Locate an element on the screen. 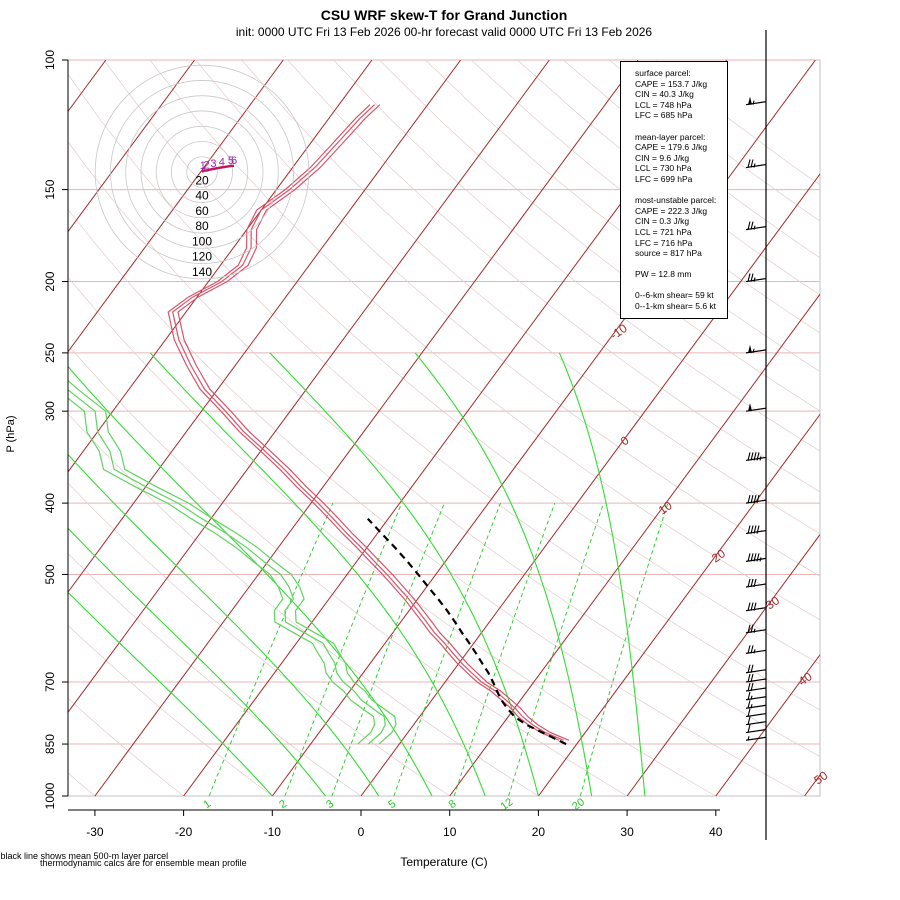 The width and height of the screenshot is (900, 900). hodograph-height-label: 1 is located at coordinates (203, 166).